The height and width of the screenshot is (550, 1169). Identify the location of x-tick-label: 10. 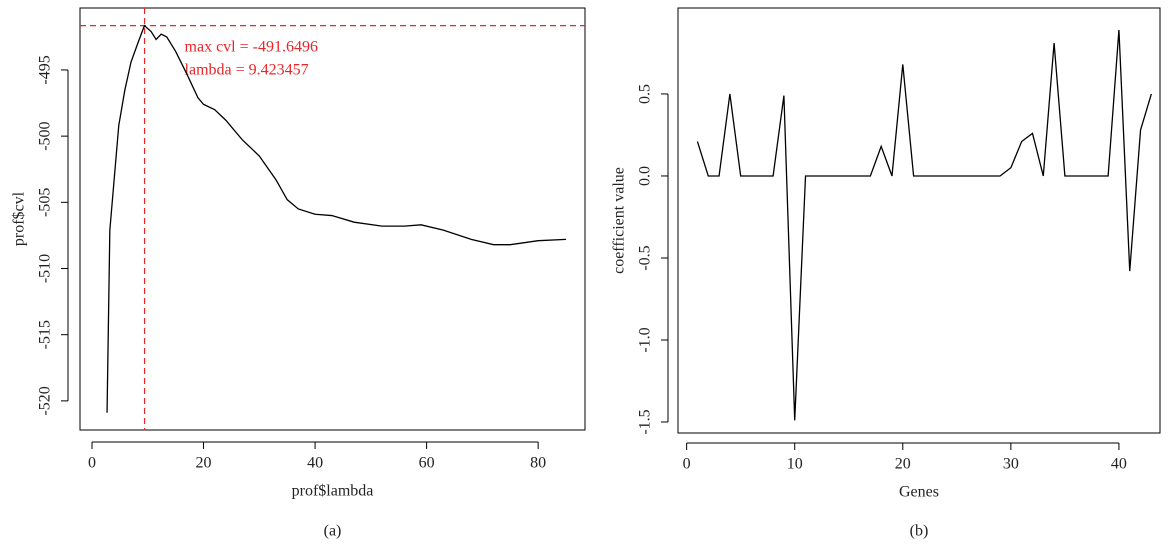
(795, 464).